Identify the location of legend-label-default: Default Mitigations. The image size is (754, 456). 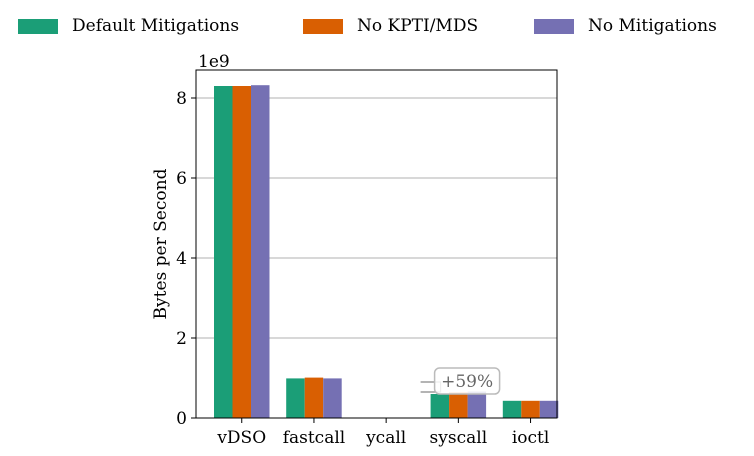
(156, 26).